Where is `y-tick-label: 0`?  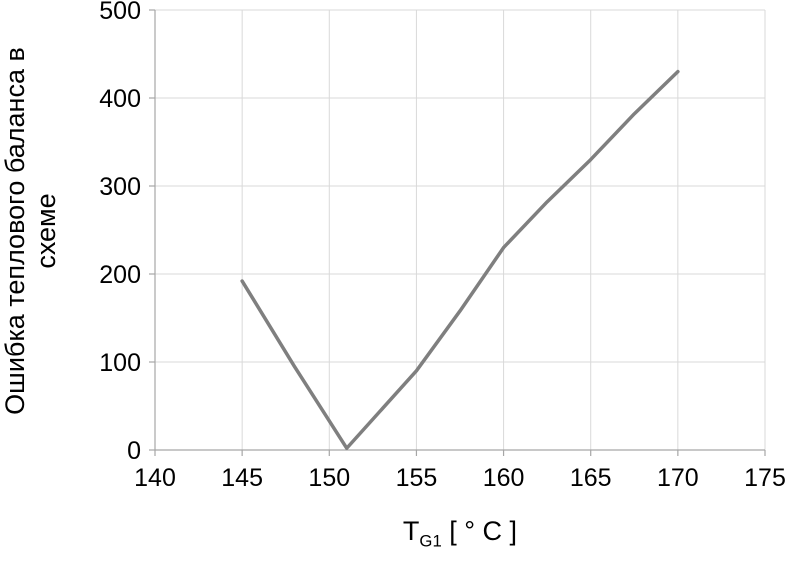 y-tick-label: 0 is located at coordinates (134, 451).